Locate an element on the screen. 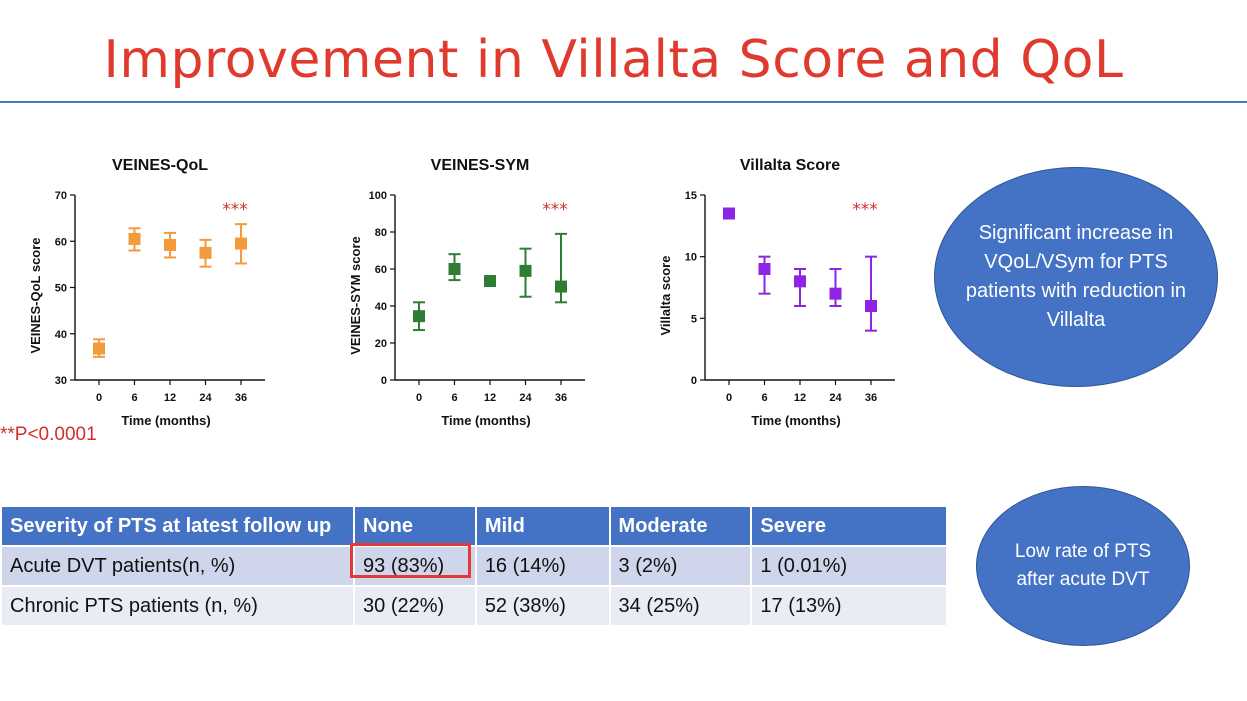 The width and height of the screenshot is (1247, 701). y-axis-label: VEINES-SYM score is located at coordinates (355, 295).